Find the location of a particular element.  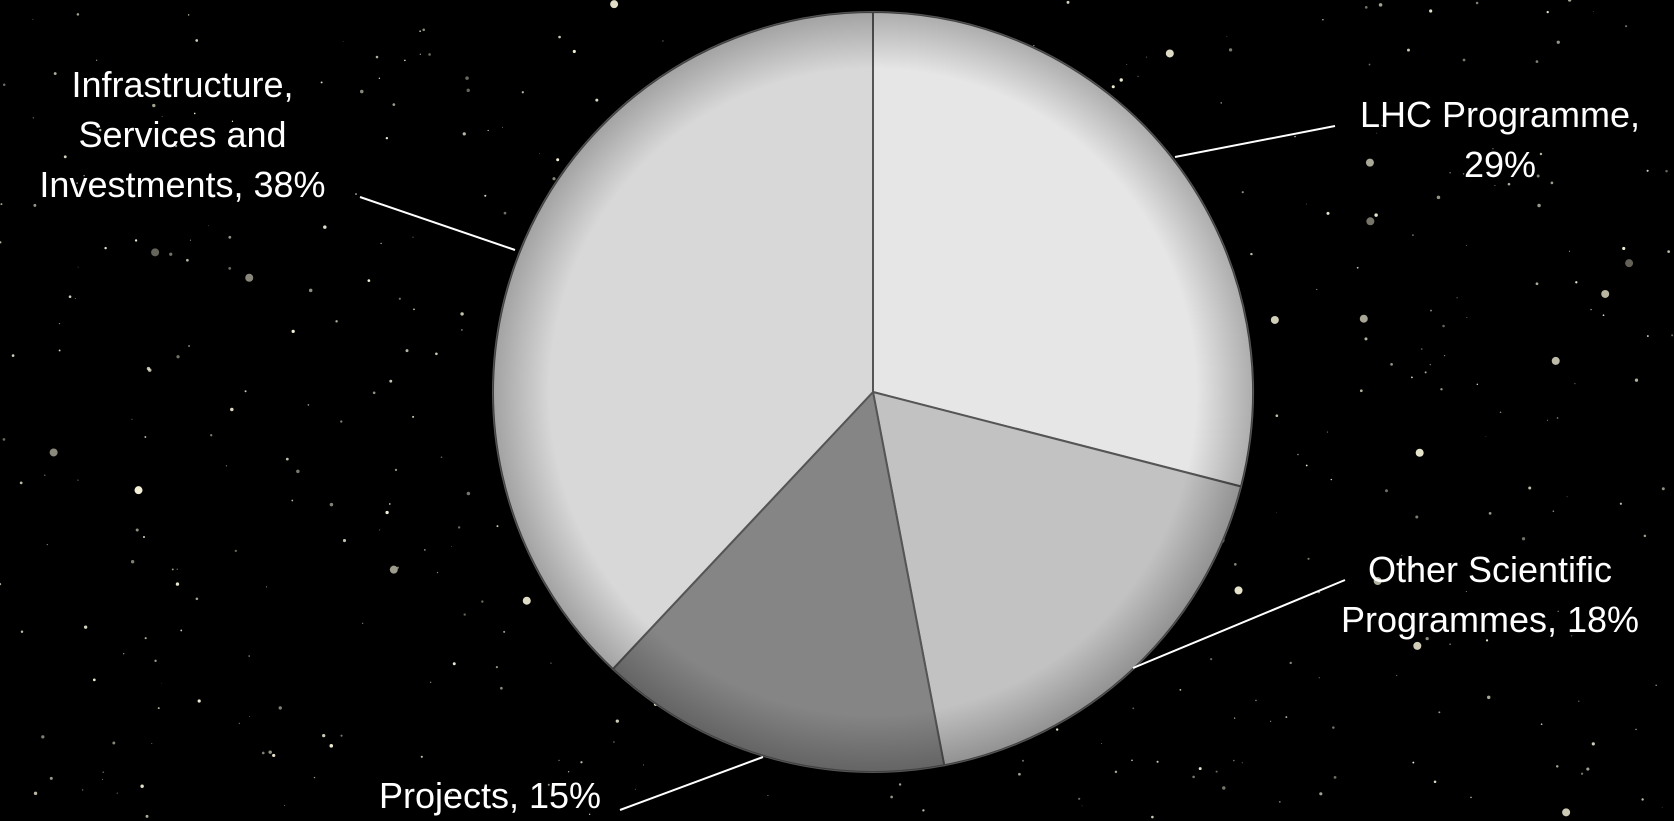

data-label: Projects, 15% is located at coordinates (490, 795).